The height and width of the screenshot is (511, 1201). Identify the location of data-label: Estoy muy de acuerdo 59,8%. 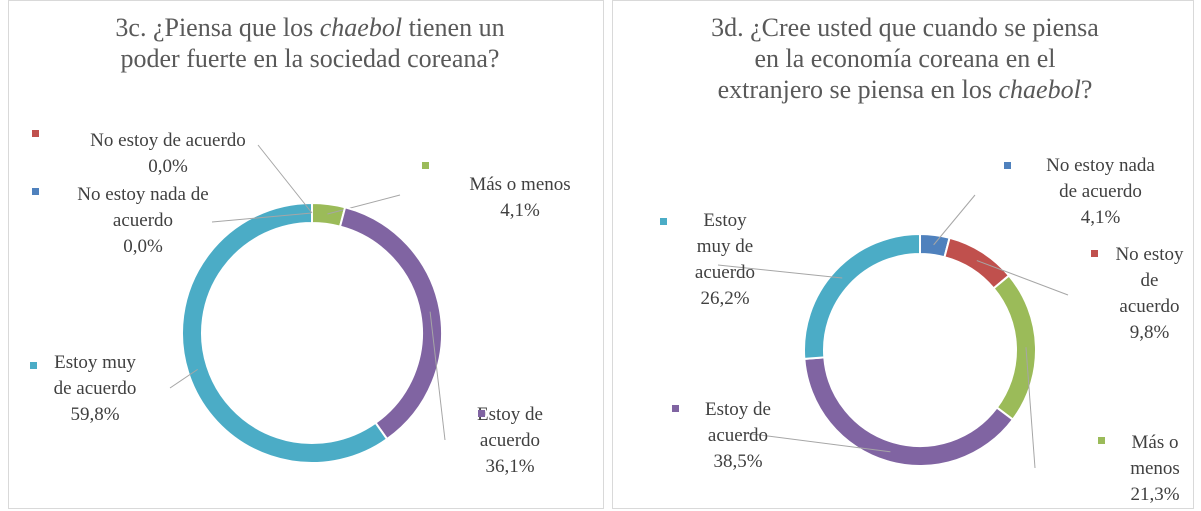
(95, 389).